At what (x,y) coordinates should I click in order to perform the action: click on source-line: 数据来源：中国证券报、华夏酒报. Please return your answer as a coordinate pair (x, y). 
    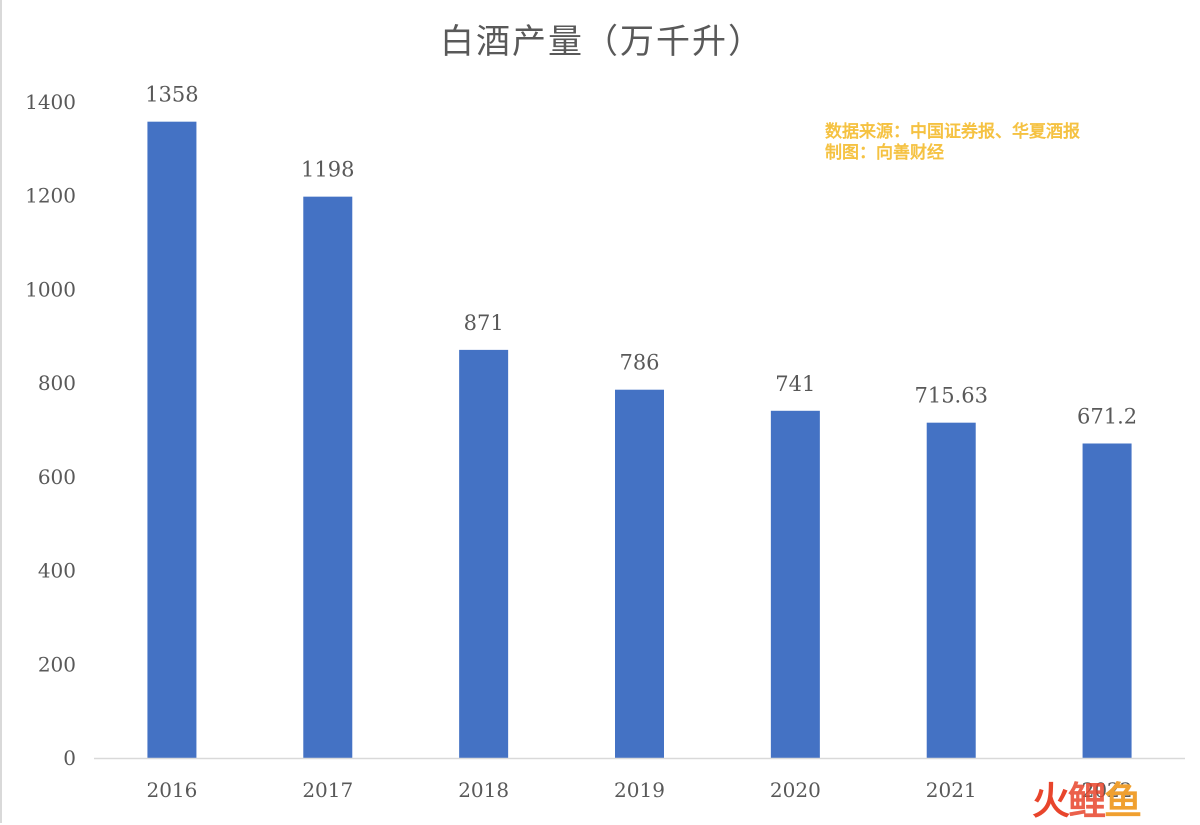
    Looking at the image, I should click on (952, 132).